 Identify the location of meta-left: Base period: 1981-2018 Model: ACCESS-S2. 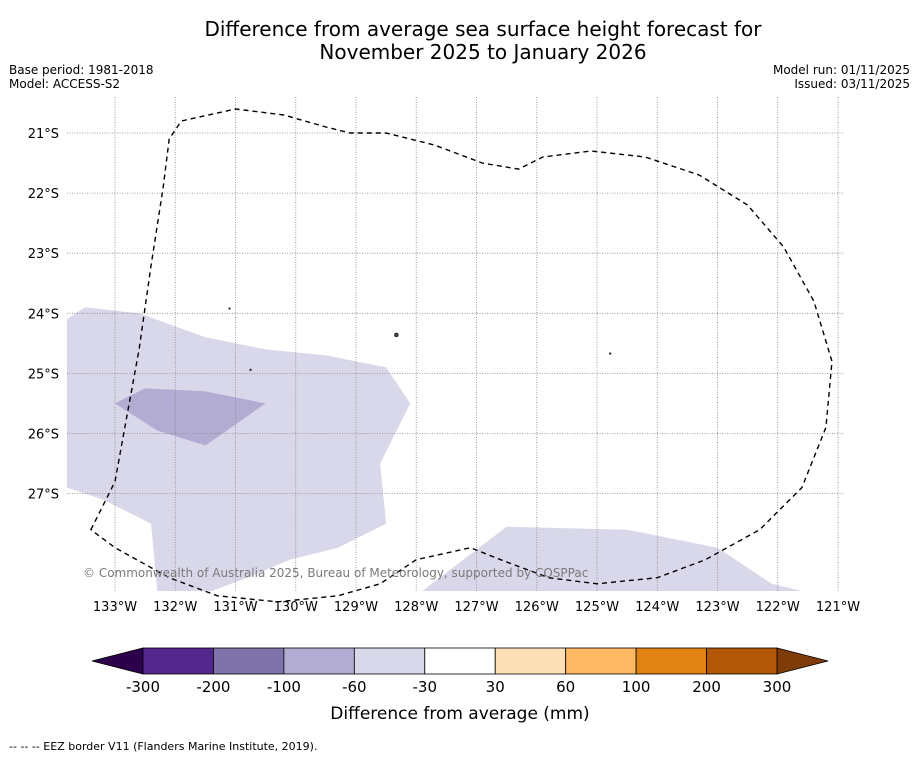
(81, 77).